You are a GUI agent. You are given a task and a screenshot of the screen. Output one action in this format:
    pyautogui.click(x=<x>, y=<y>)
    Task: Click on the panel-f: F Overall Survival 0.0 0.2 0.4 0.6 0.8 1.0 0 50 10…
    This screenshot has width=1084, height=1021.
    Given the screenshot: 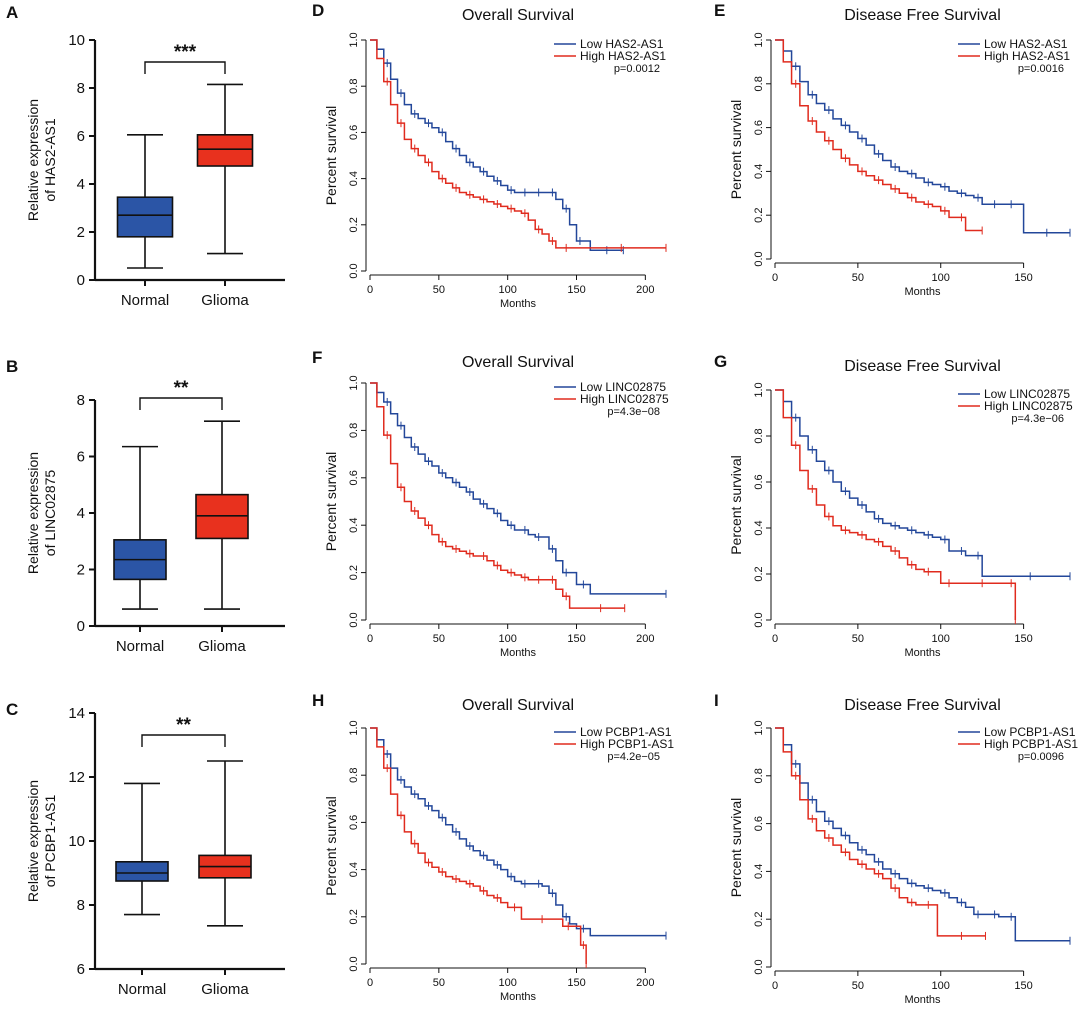 What is the action you would take?
    pyautogui.click(x=493, y=510)
    